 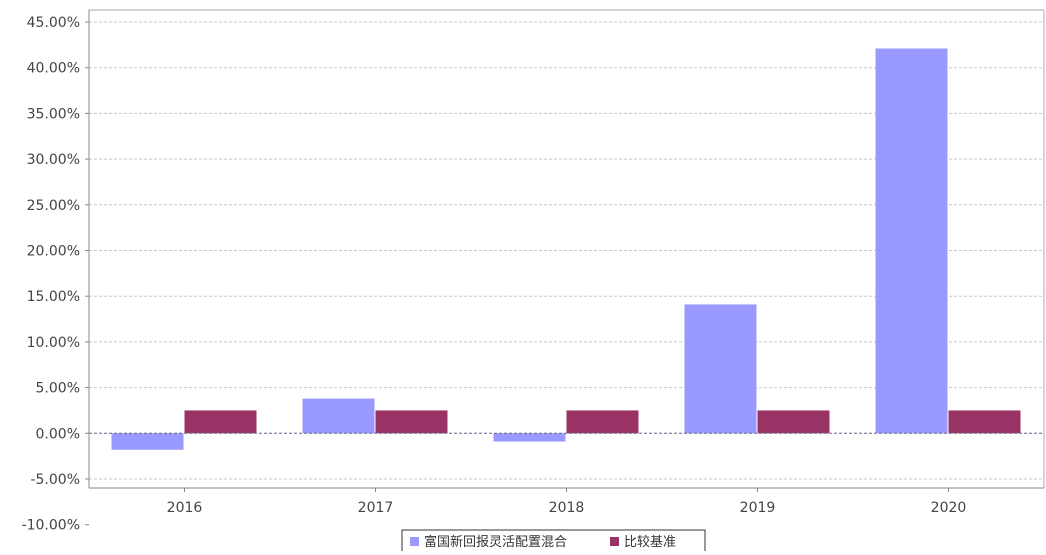 What do you see at coordinates (53, 114) in the screenshot?
I see `y-tick-label: 35.00%` at bounding box center [53, 114].